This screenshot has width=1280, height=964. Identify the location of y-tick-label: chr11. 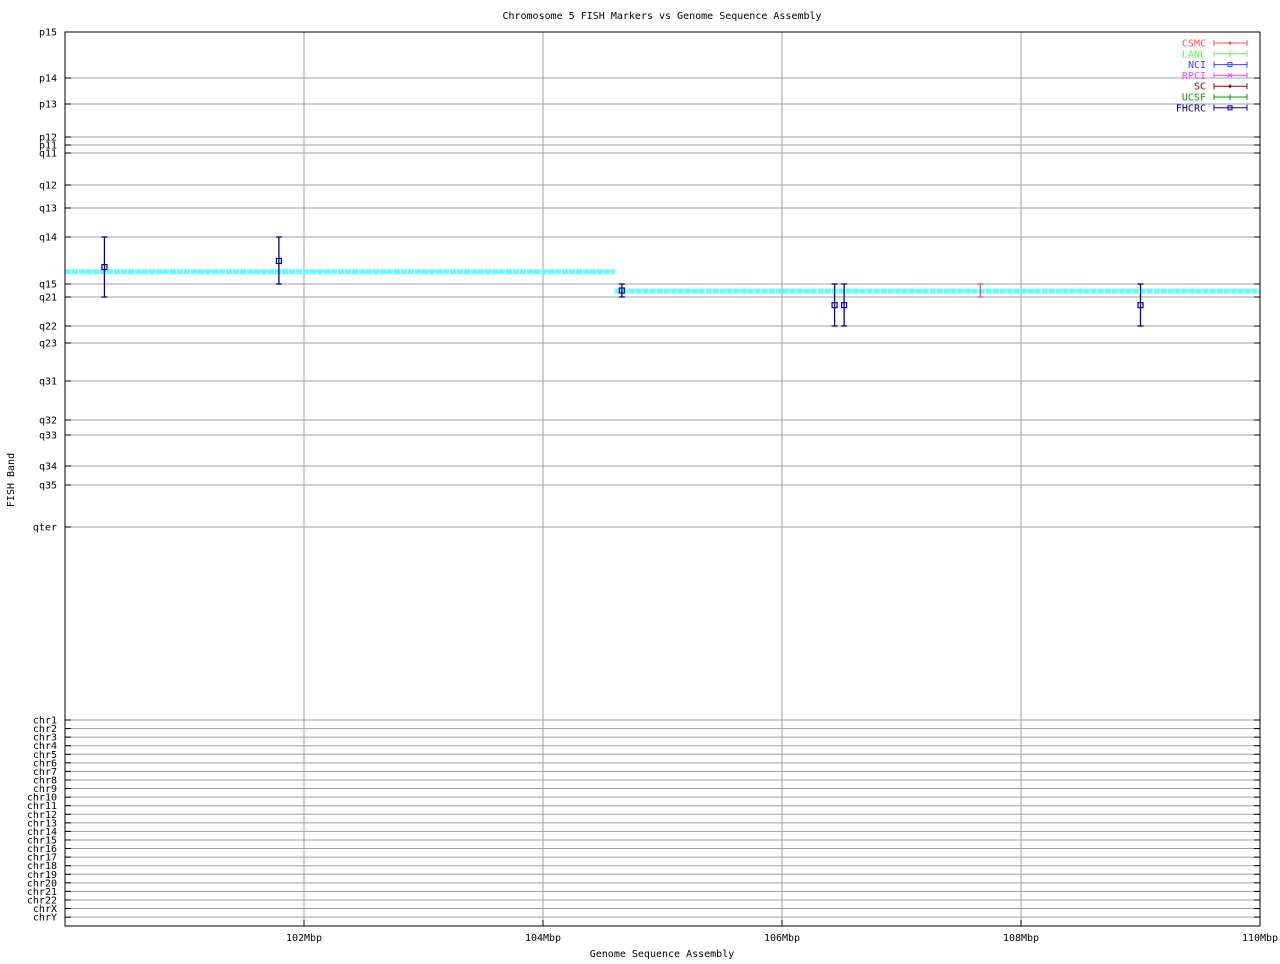
(42, 806).